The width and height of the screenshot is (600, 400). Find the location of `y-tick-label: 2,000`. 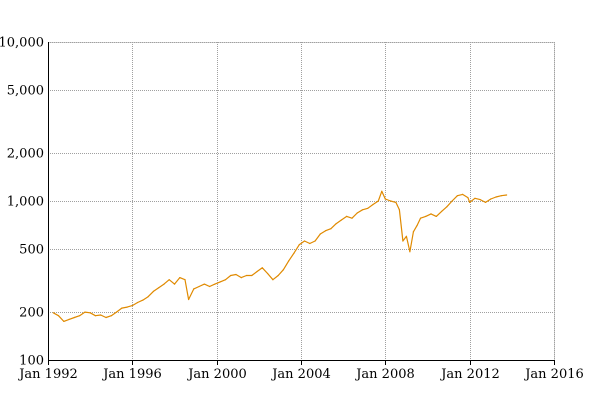

y-tick-label: 2,000 is located at coordinates (25, 154).